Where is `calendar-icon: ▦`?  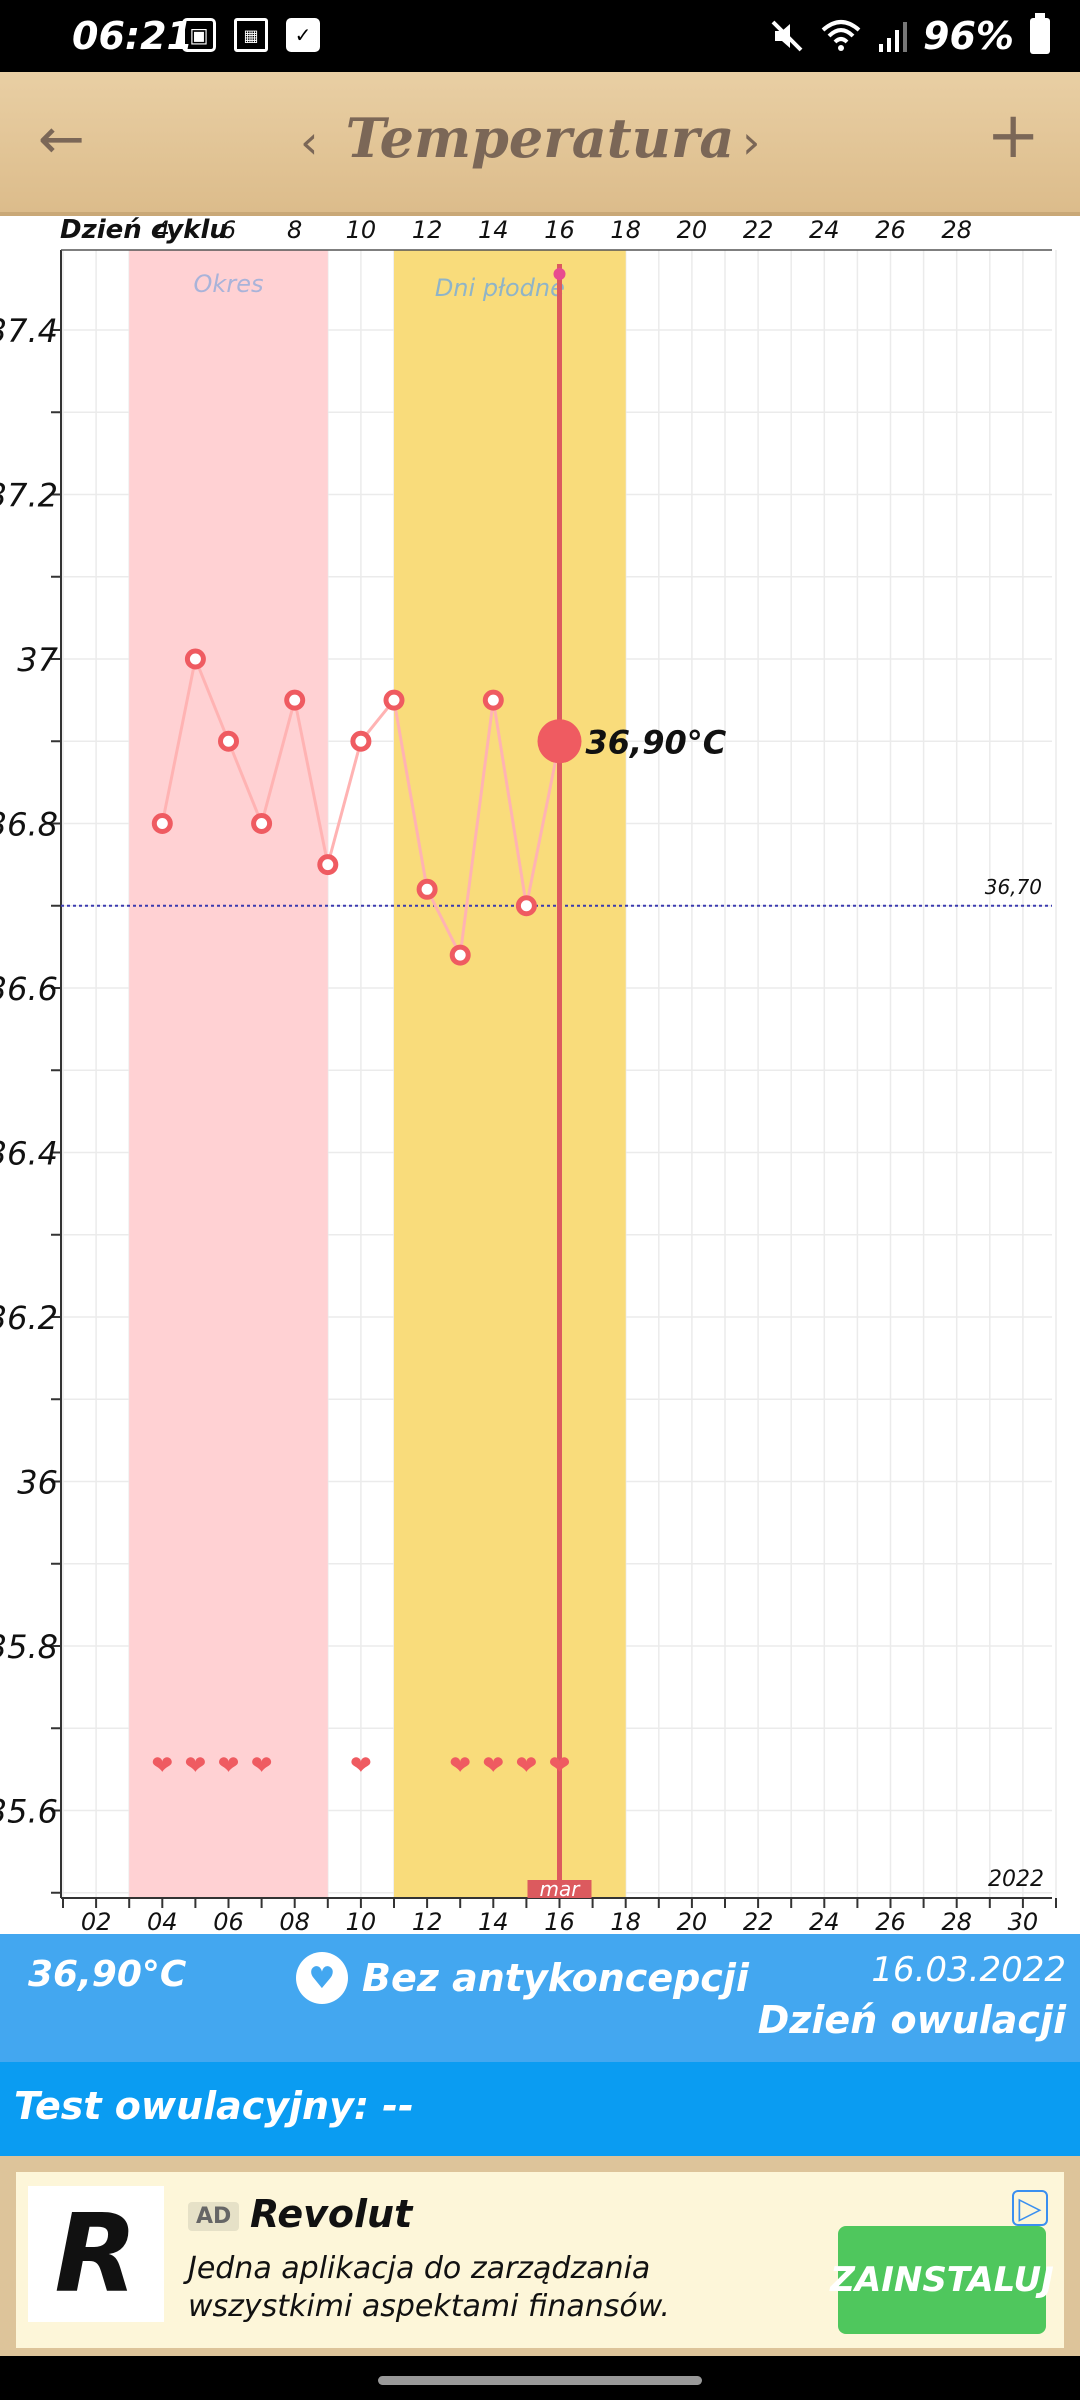 calendar-icon: ▦ is located at coordinates (251, 35).